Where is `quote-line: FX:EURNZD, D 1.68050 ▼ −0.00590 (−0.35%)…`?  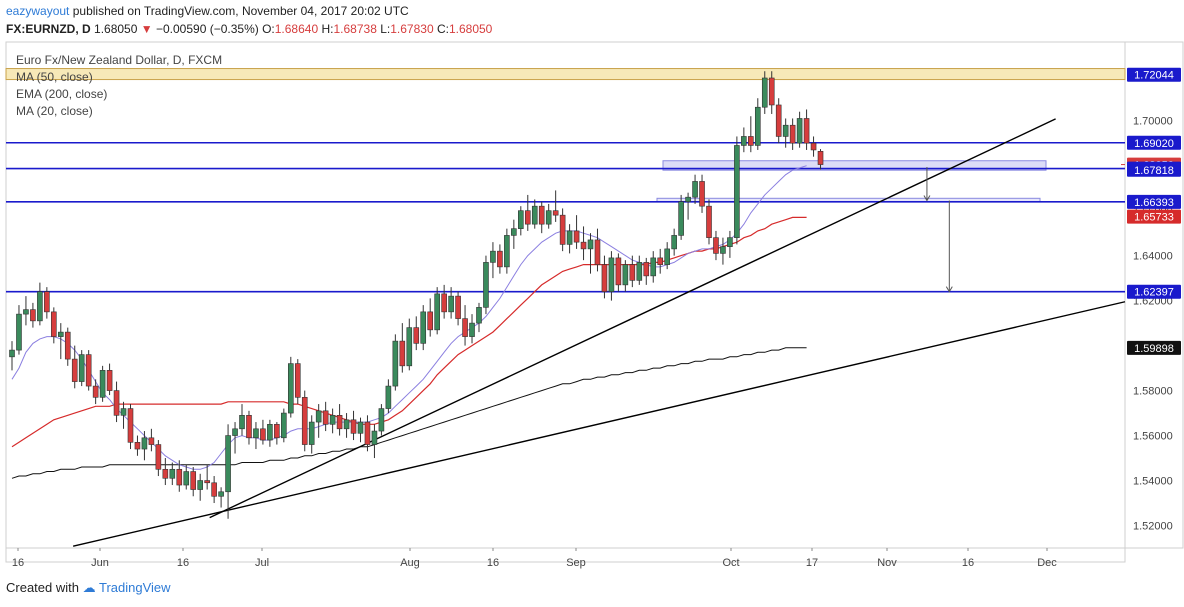 quote-line: FX:EURNZD, D 1.68050 ▼ −0.00590 (−0.35%)… is located at coordinates (591, 29).